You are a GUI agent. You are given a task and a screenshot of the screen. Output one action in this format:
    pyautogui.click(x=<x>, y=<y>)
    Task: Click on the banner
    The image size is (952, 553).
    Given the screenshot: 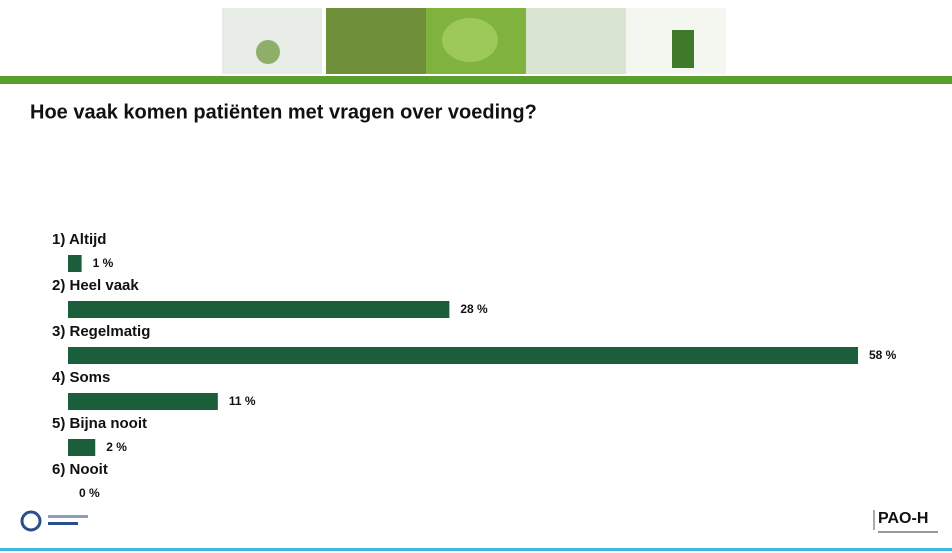 What is the action you would take?
    pyautogui.click(x=474, y=41)
    